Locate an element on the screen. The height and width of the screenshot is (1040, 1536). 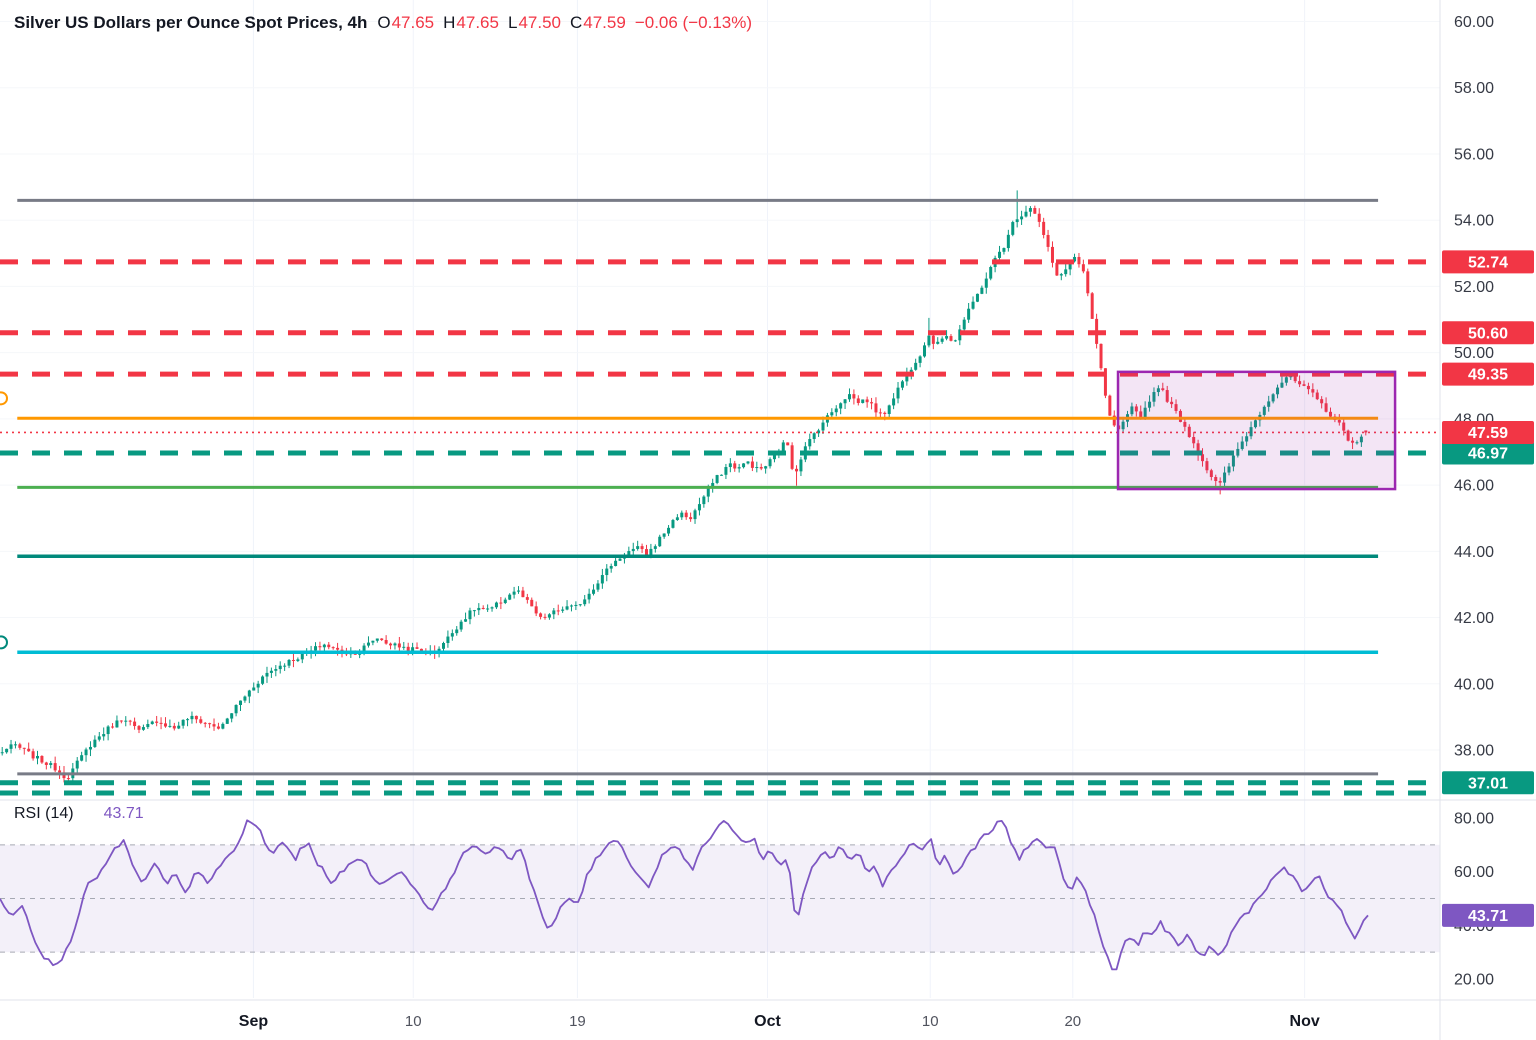
price-badge-49.35: 49.35 is located at coordinates (1488, 374).